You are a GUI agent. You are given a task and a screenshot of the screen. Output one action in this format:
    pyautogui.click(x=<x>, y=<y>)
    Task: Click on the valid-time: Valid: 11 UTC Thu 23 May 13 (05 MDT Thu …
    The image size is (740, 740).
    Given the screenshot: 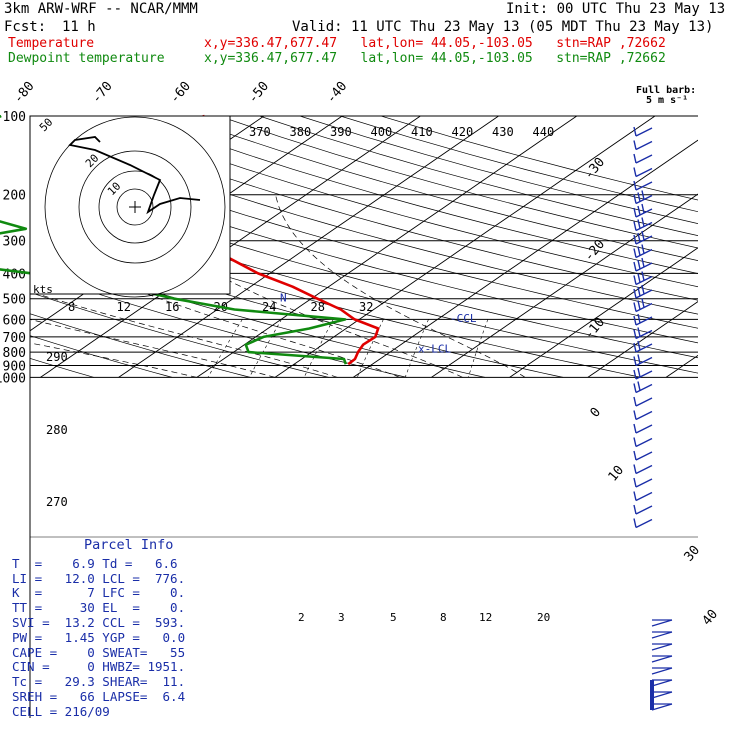 What is the action you would take?
    pyautogui.click(x=503, y=27)
    